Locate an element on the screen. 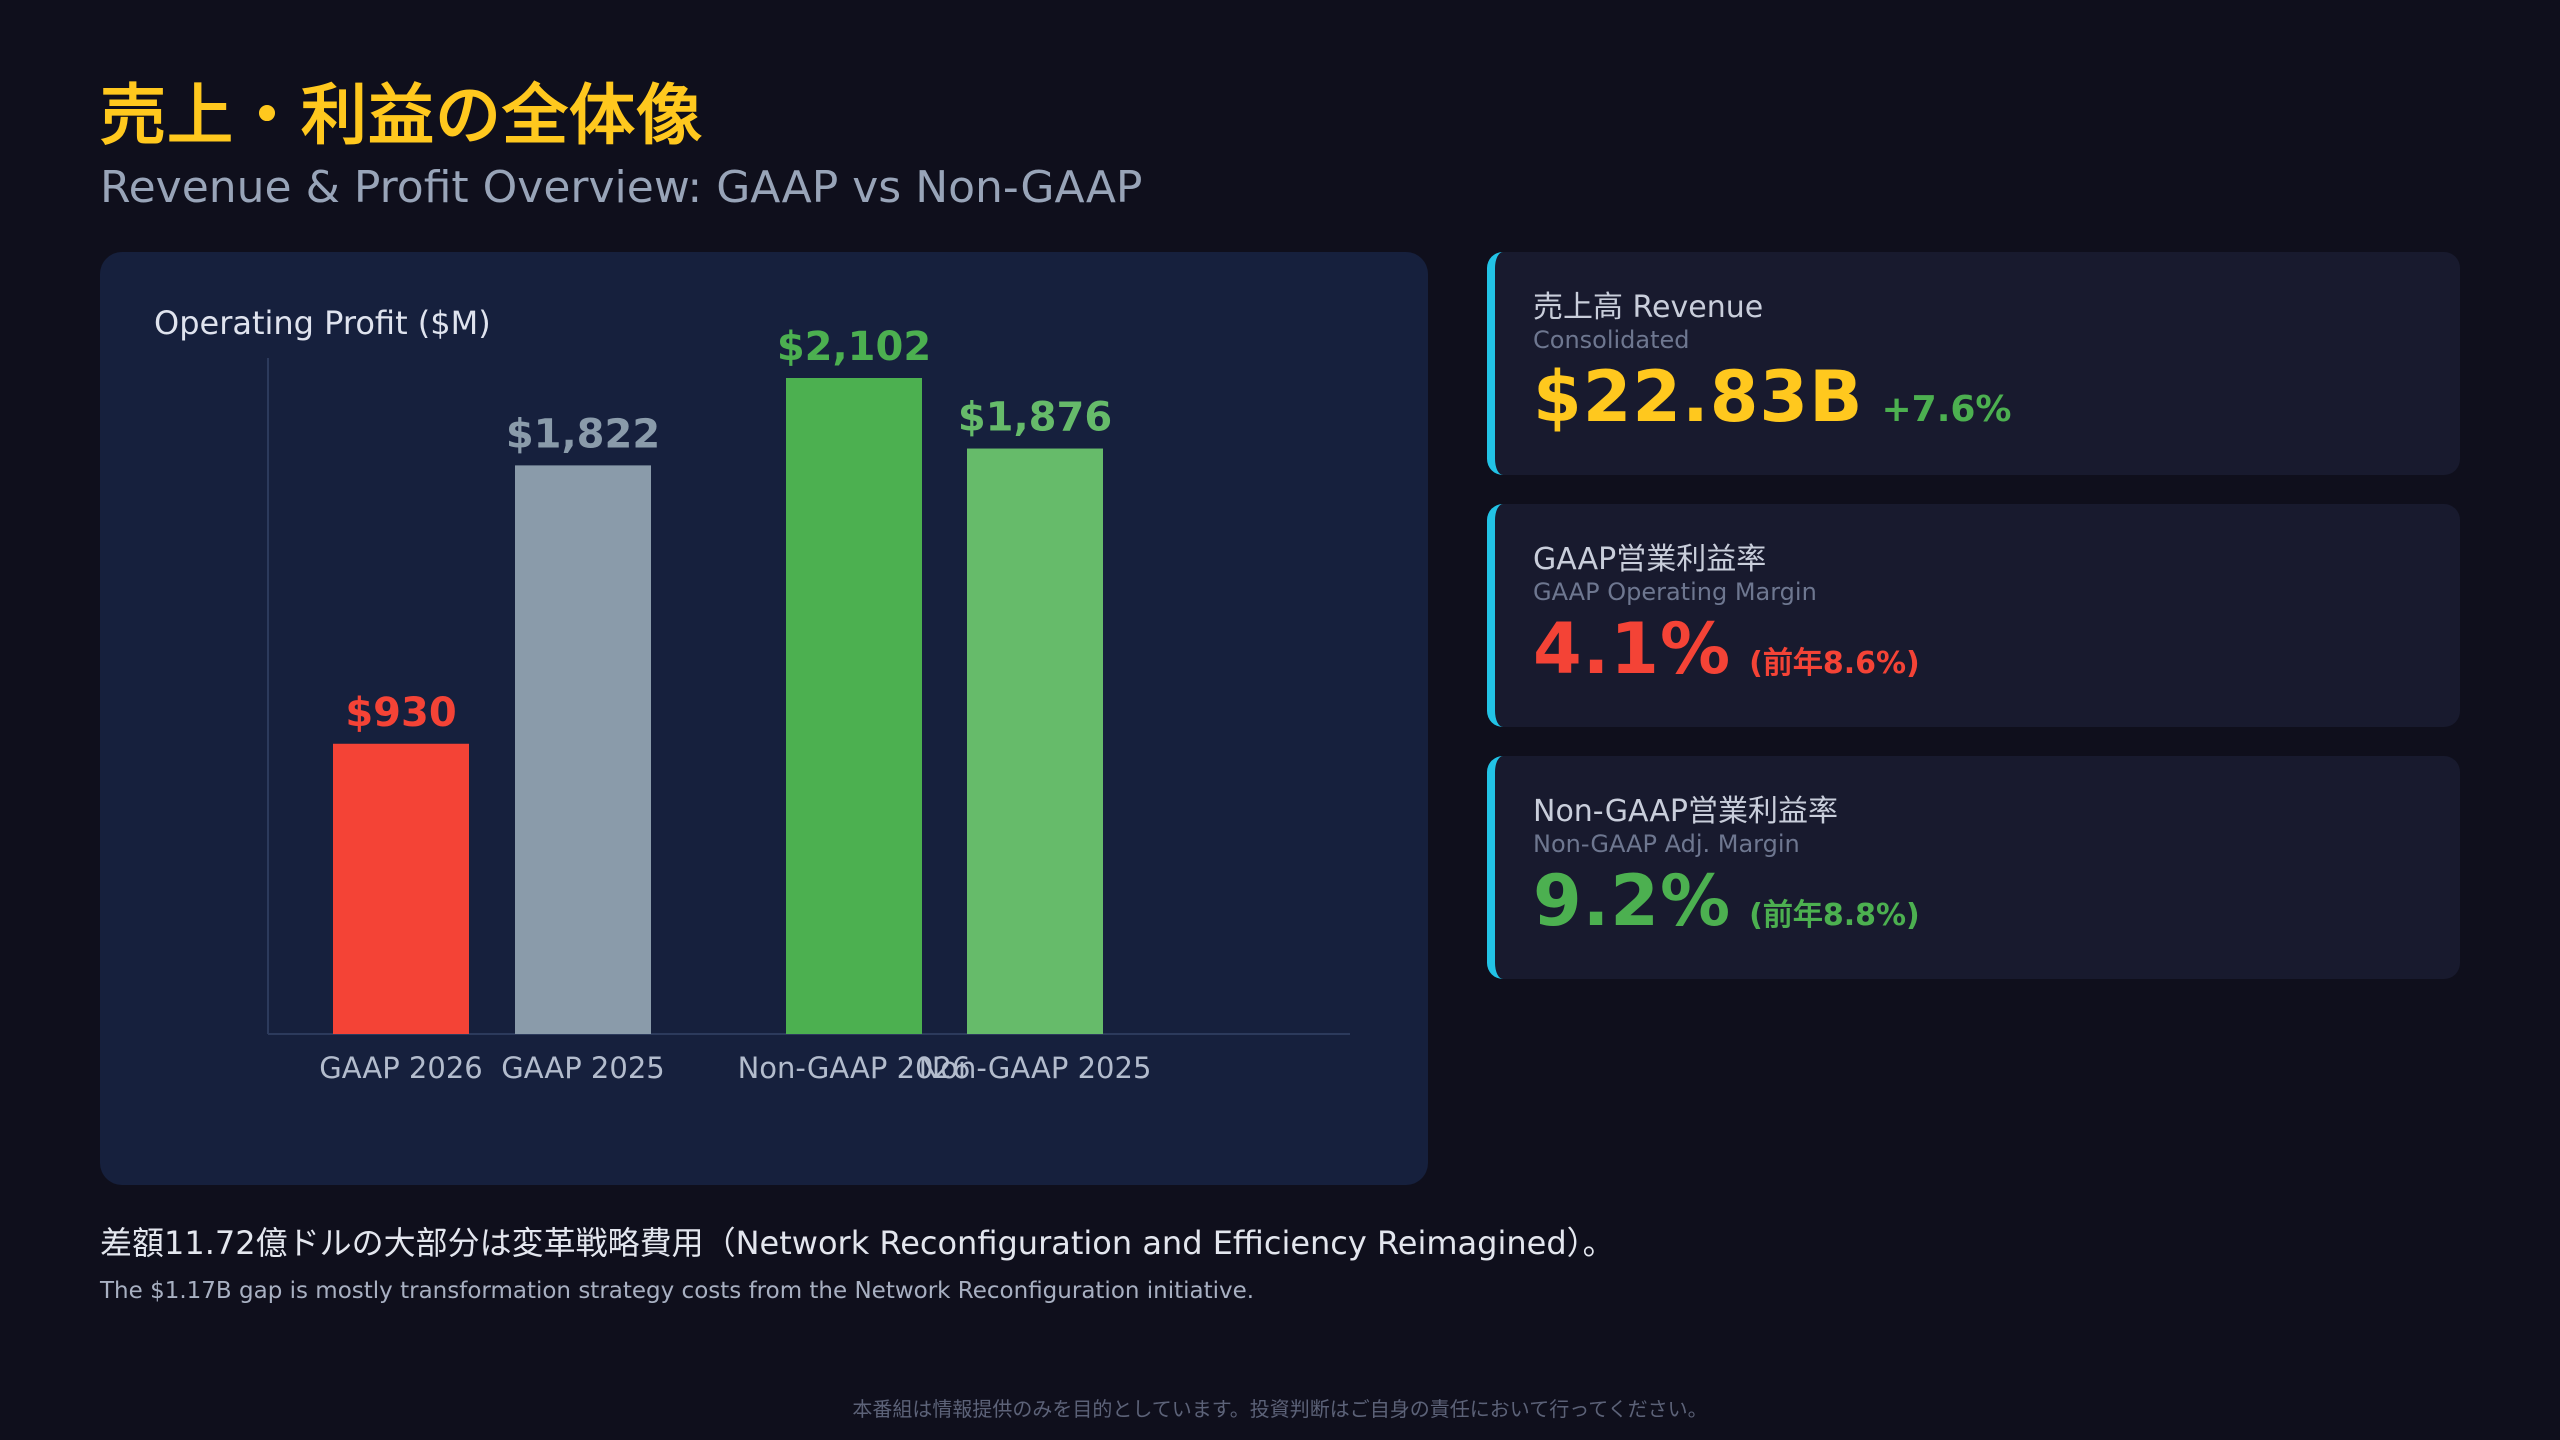 The height and width of the screenshot is (1440, 2560). x-tick-label: GAAP 2025 is located at coordinates (582, 1068).